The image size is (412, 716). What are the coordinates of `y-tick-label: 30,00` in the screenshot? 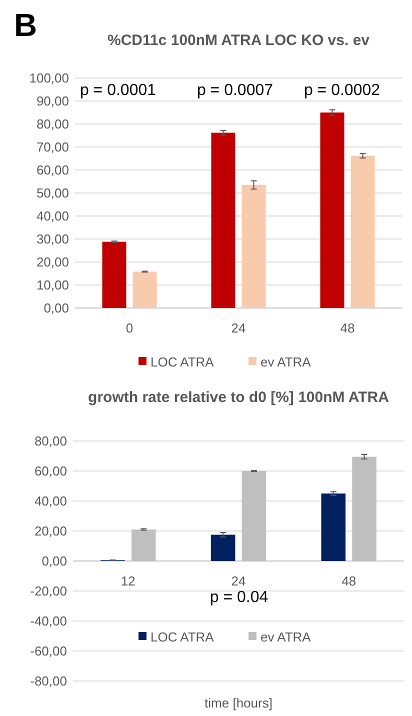 It's located at (52, 239).